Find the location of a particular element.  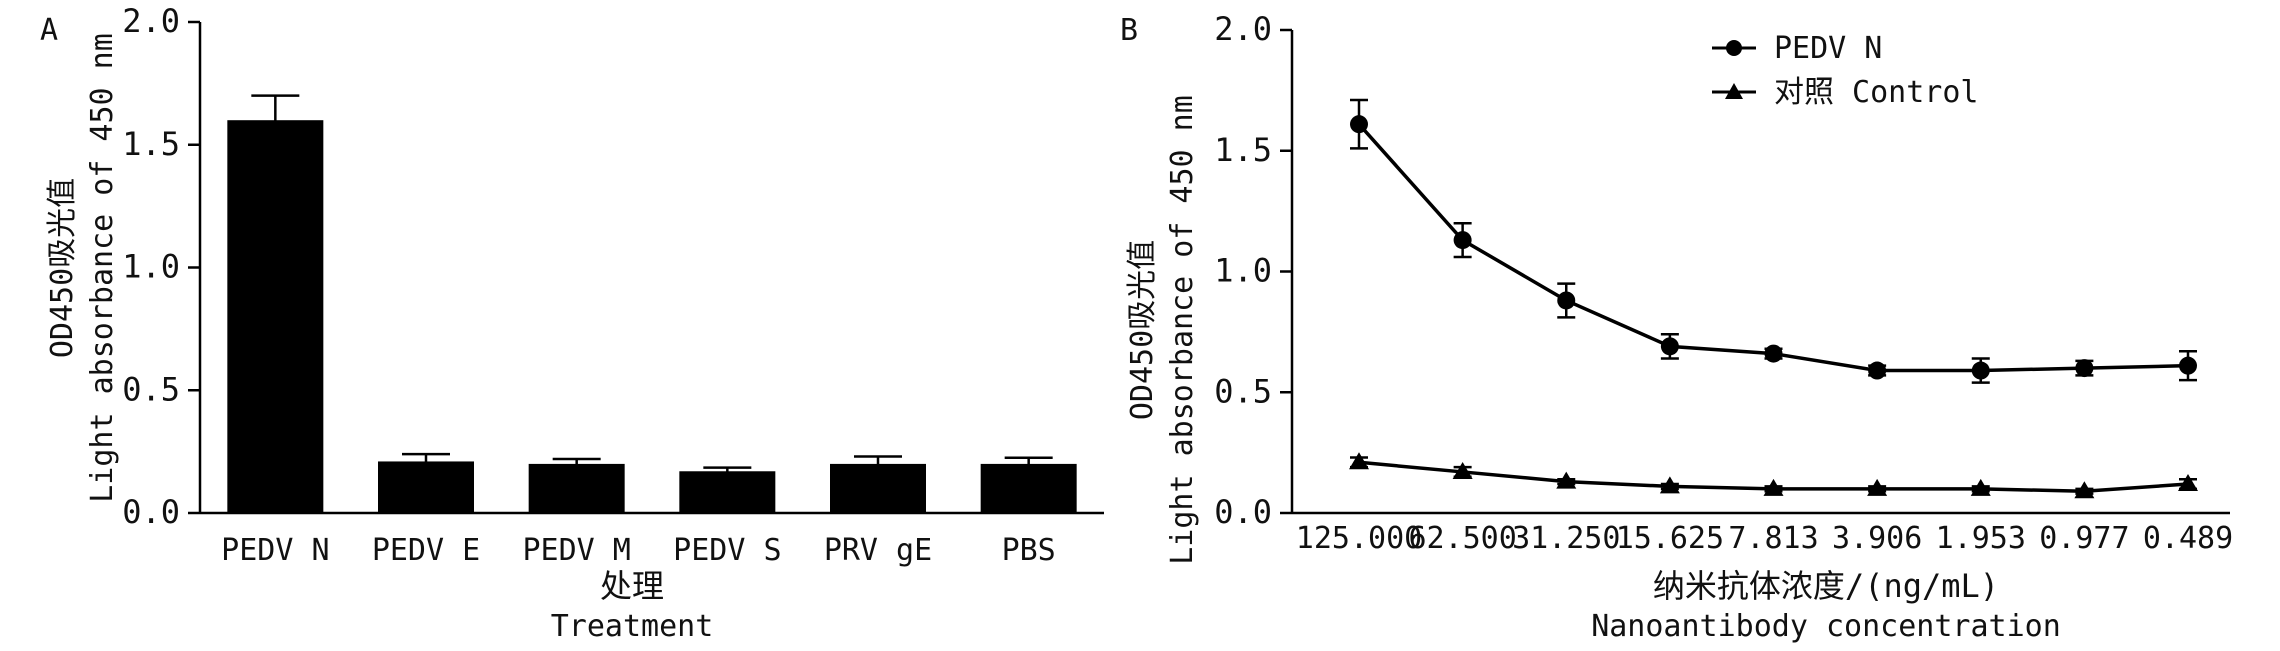

series-line-pedv-n is located at coordinates (1773, 248).